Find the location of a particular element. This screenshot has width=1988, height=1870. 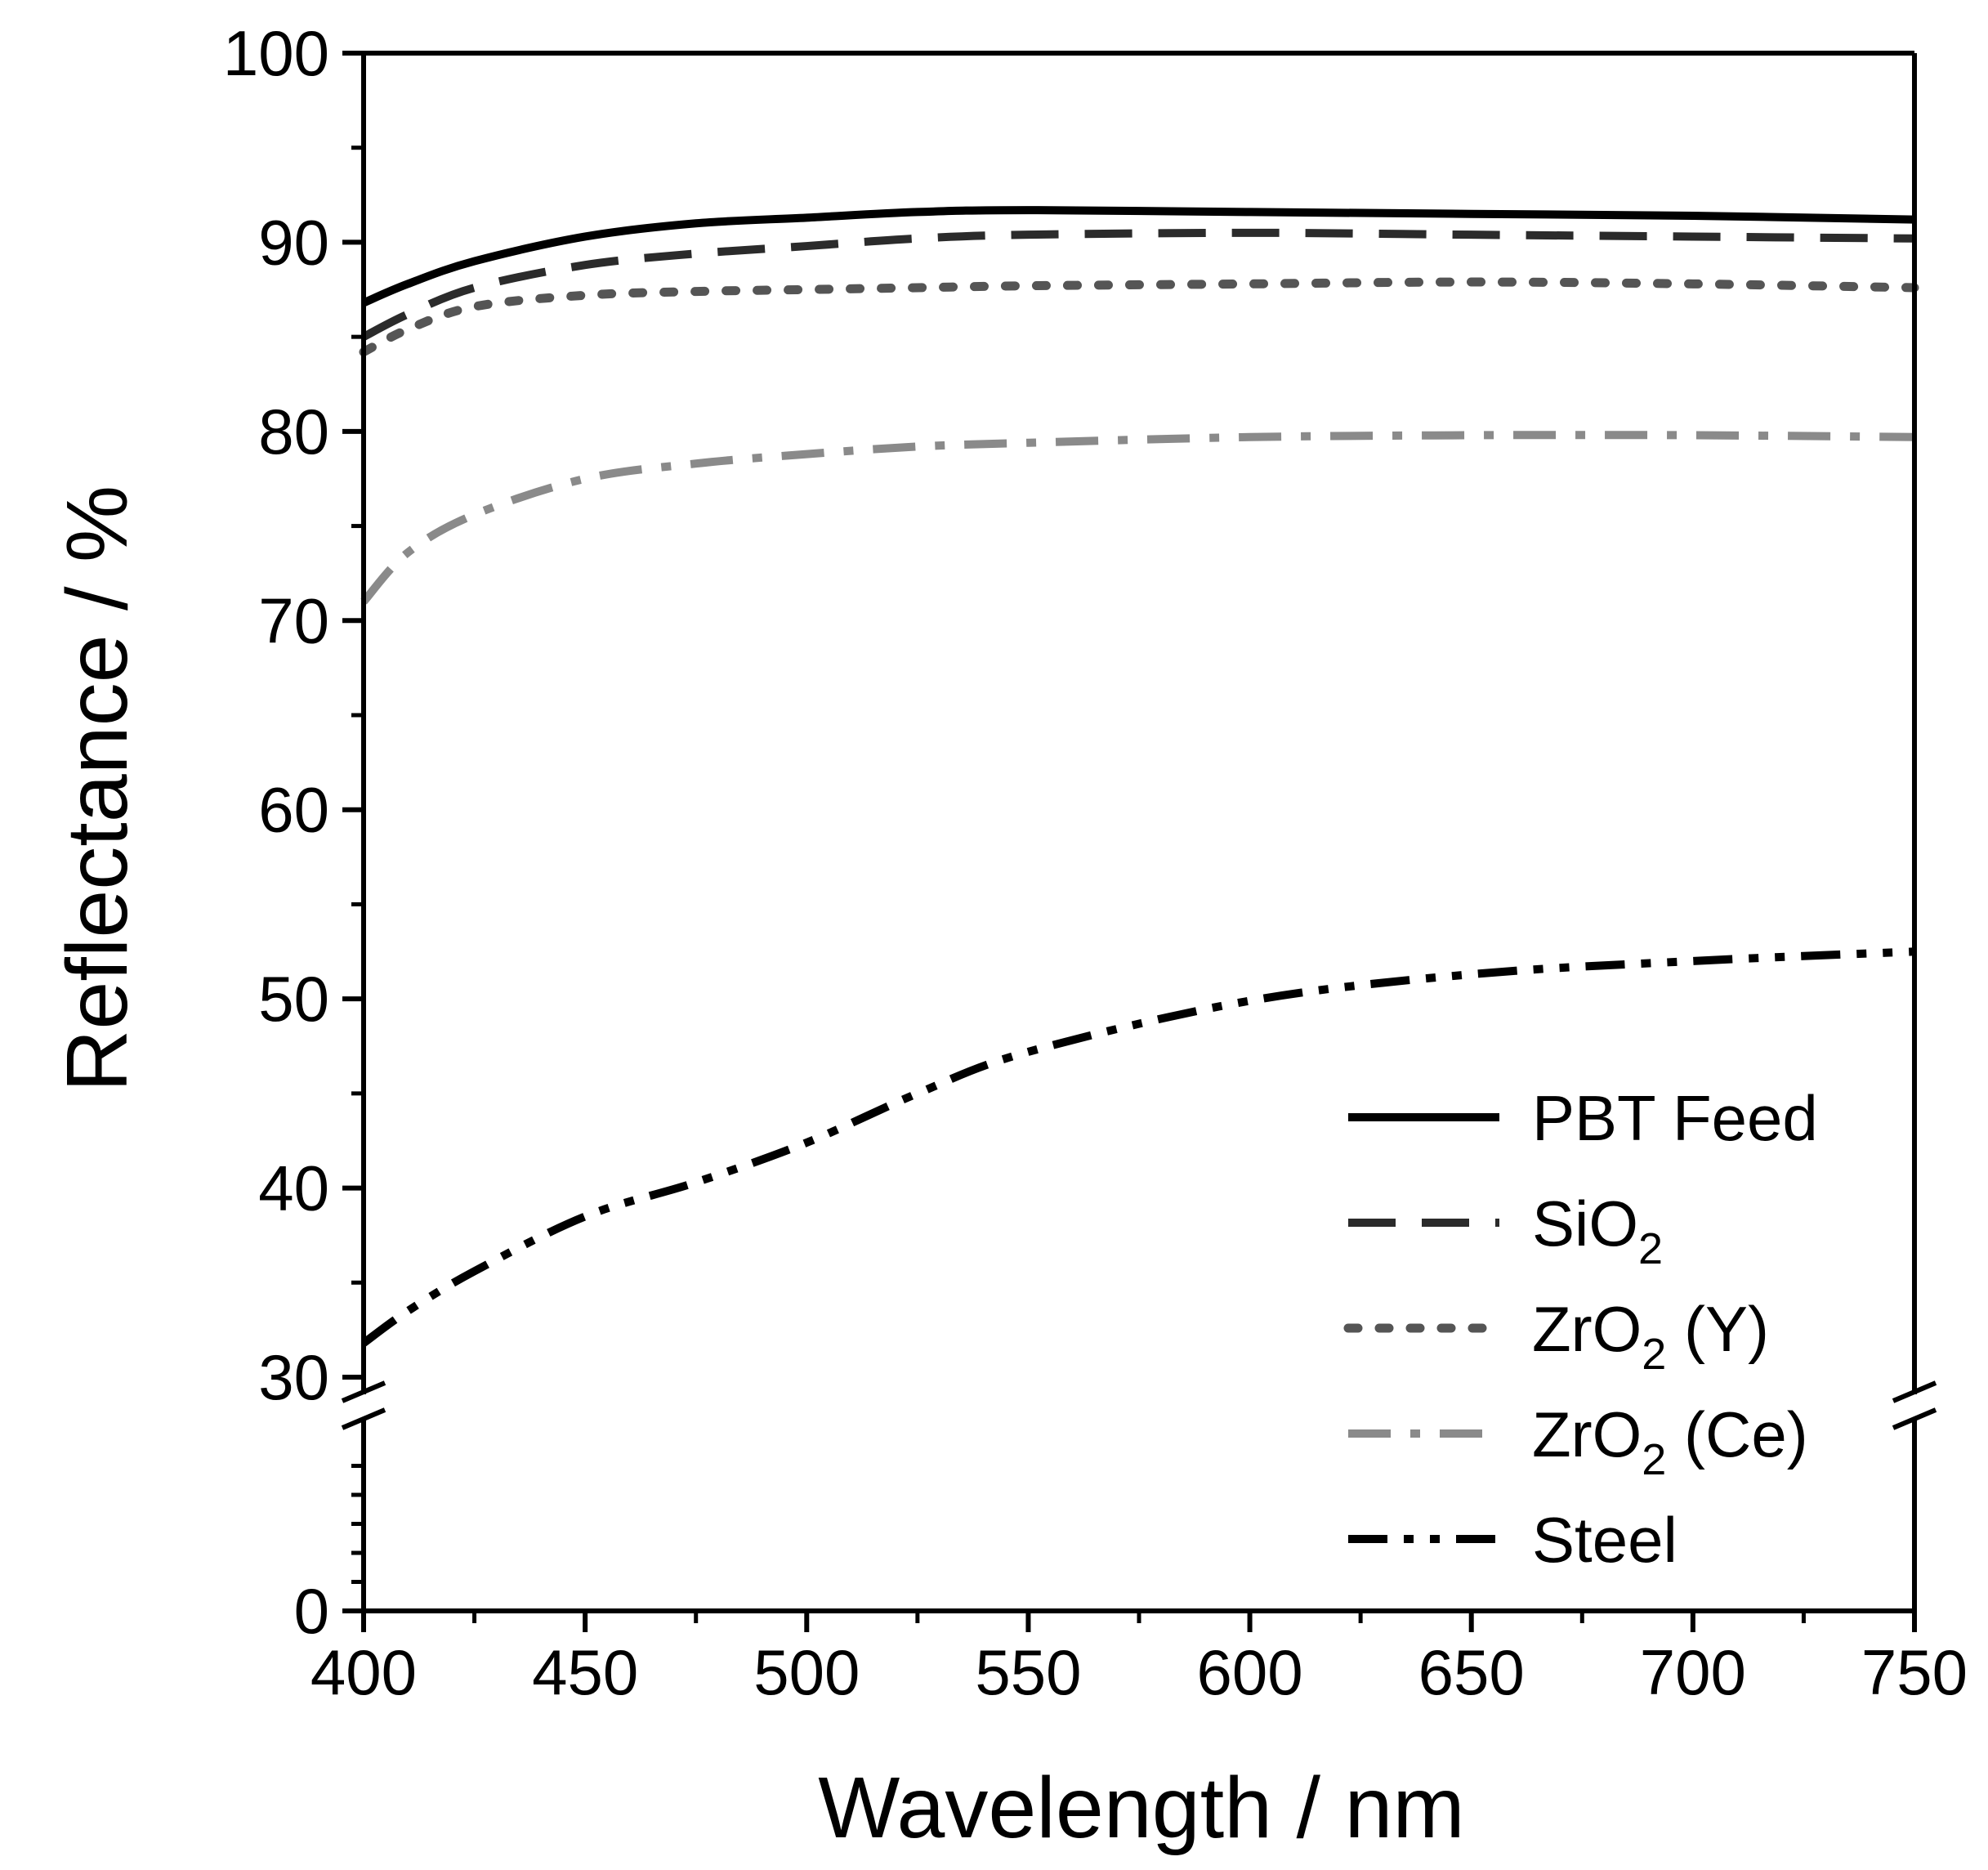

legend-label-2: ZrO2 (Y) is located at coordinates (1650, 1336).